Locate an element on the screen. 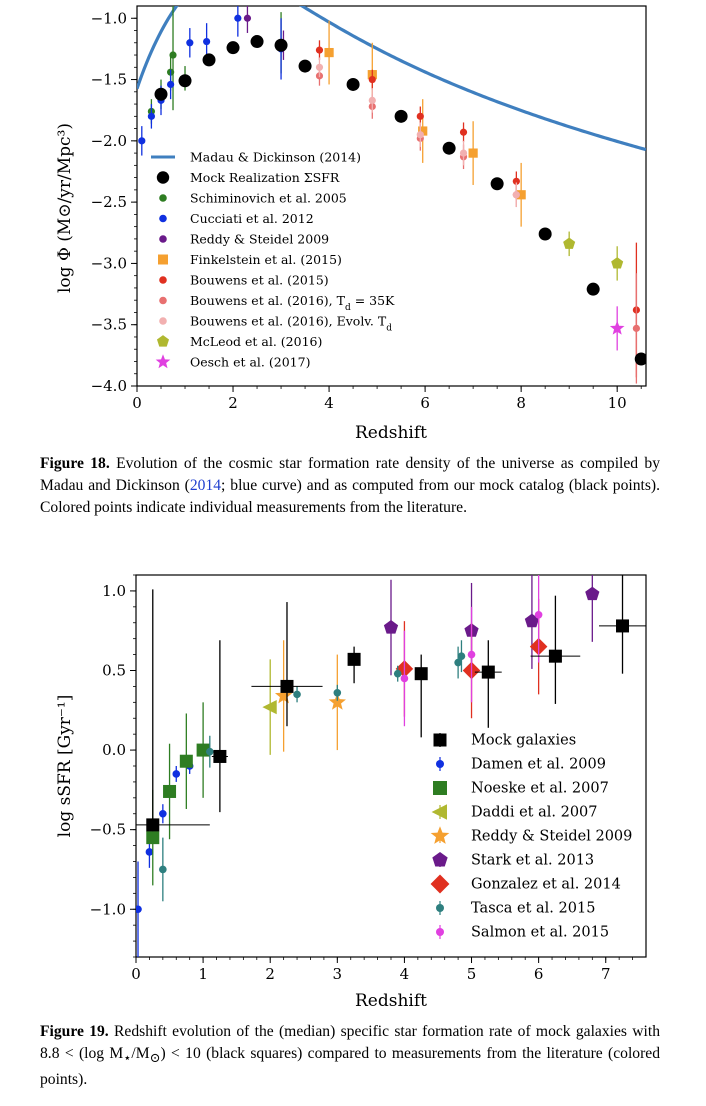 This screenshot has width=706, height=1106. figure-19-x-axis-label: Redshift is located at coordinates (391, 1001).